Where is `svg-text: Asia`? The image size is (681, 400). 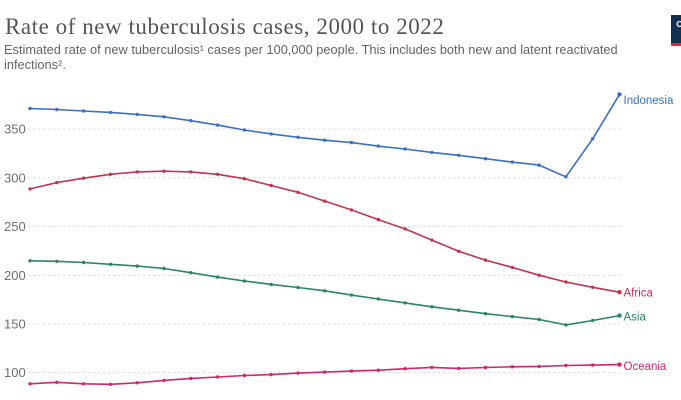 svg-text: Asia is located at coordinates (635, 317).